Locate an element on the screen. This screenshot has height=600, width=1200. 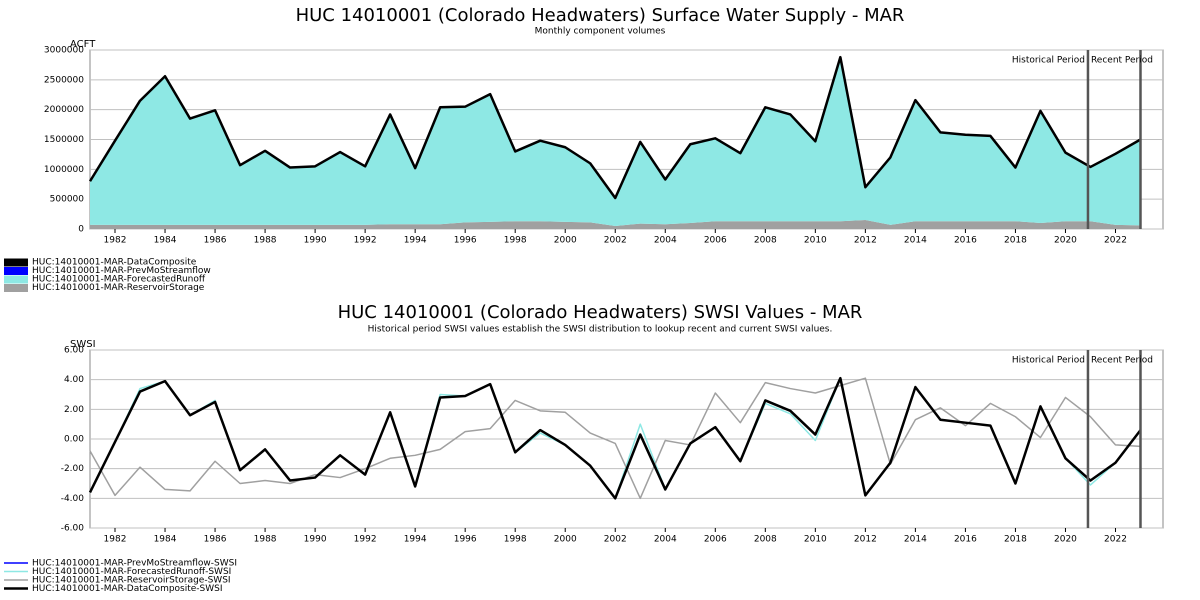
legend-label: HUC:14010001-MAR-ForecastedRunoff is located at coordinates (119, 280).